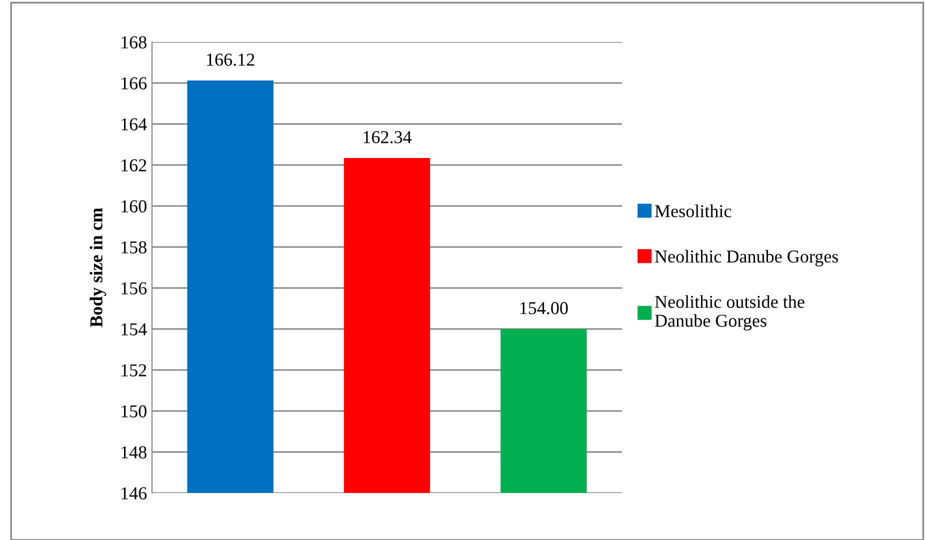 Image resolution: width=926 pixels, height=540 pixels. Describe the element at coordinates (134, 83) in the screenshot. I see `y-tick-label: 166` at that location.